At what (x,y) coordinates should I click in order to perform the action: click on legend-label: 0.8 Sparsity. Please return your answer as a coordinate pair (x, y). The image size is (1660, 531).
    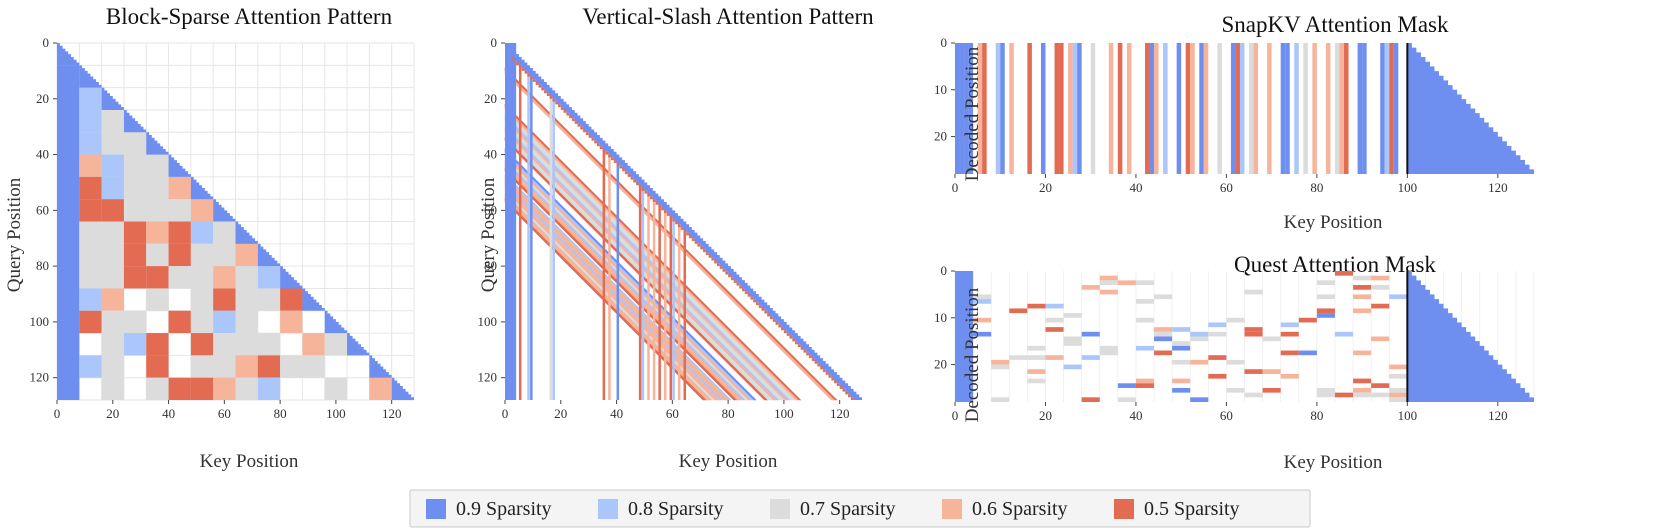
    Looking at the image, I should click on (676, 509).